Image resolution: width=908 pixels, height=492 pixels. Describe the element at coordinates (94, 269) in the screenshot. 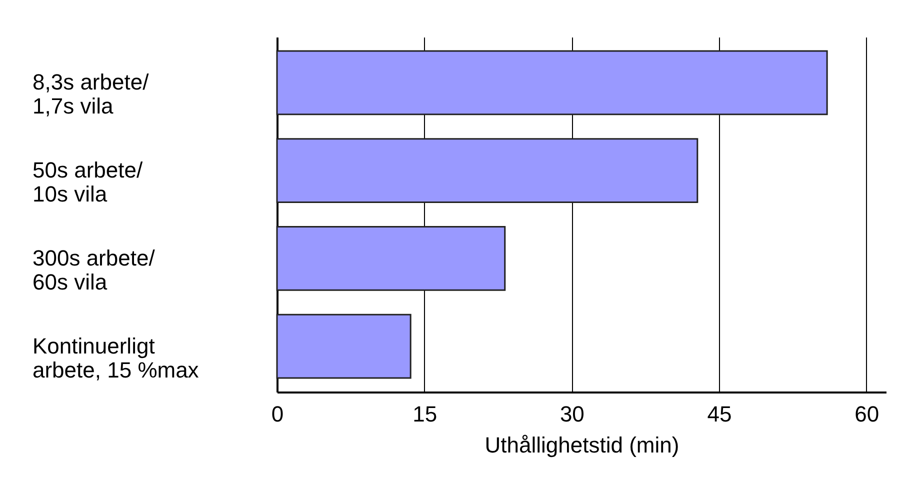

I see `y-tick-label: 300s arbete/ 60s vila` at that location.